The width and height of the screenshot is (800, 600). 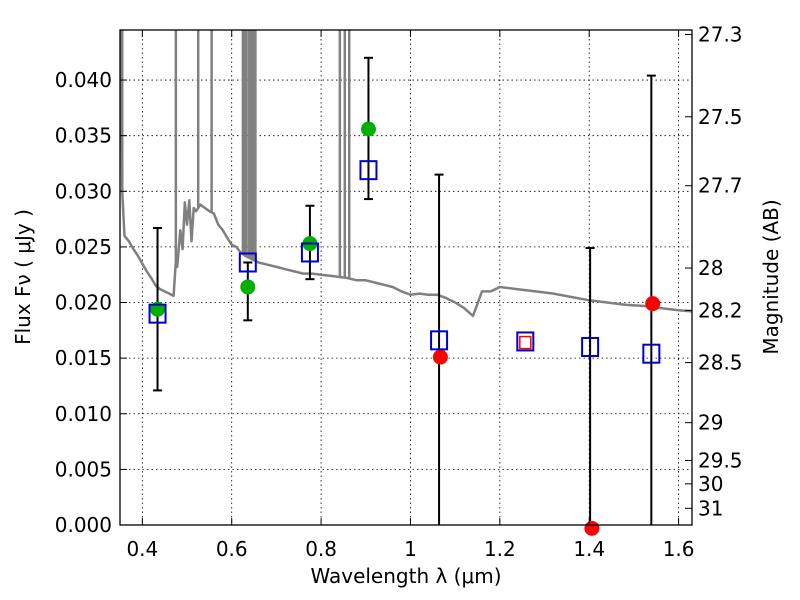 I want to click on y-tick-label: 0.040, so click(x=83, y=80).